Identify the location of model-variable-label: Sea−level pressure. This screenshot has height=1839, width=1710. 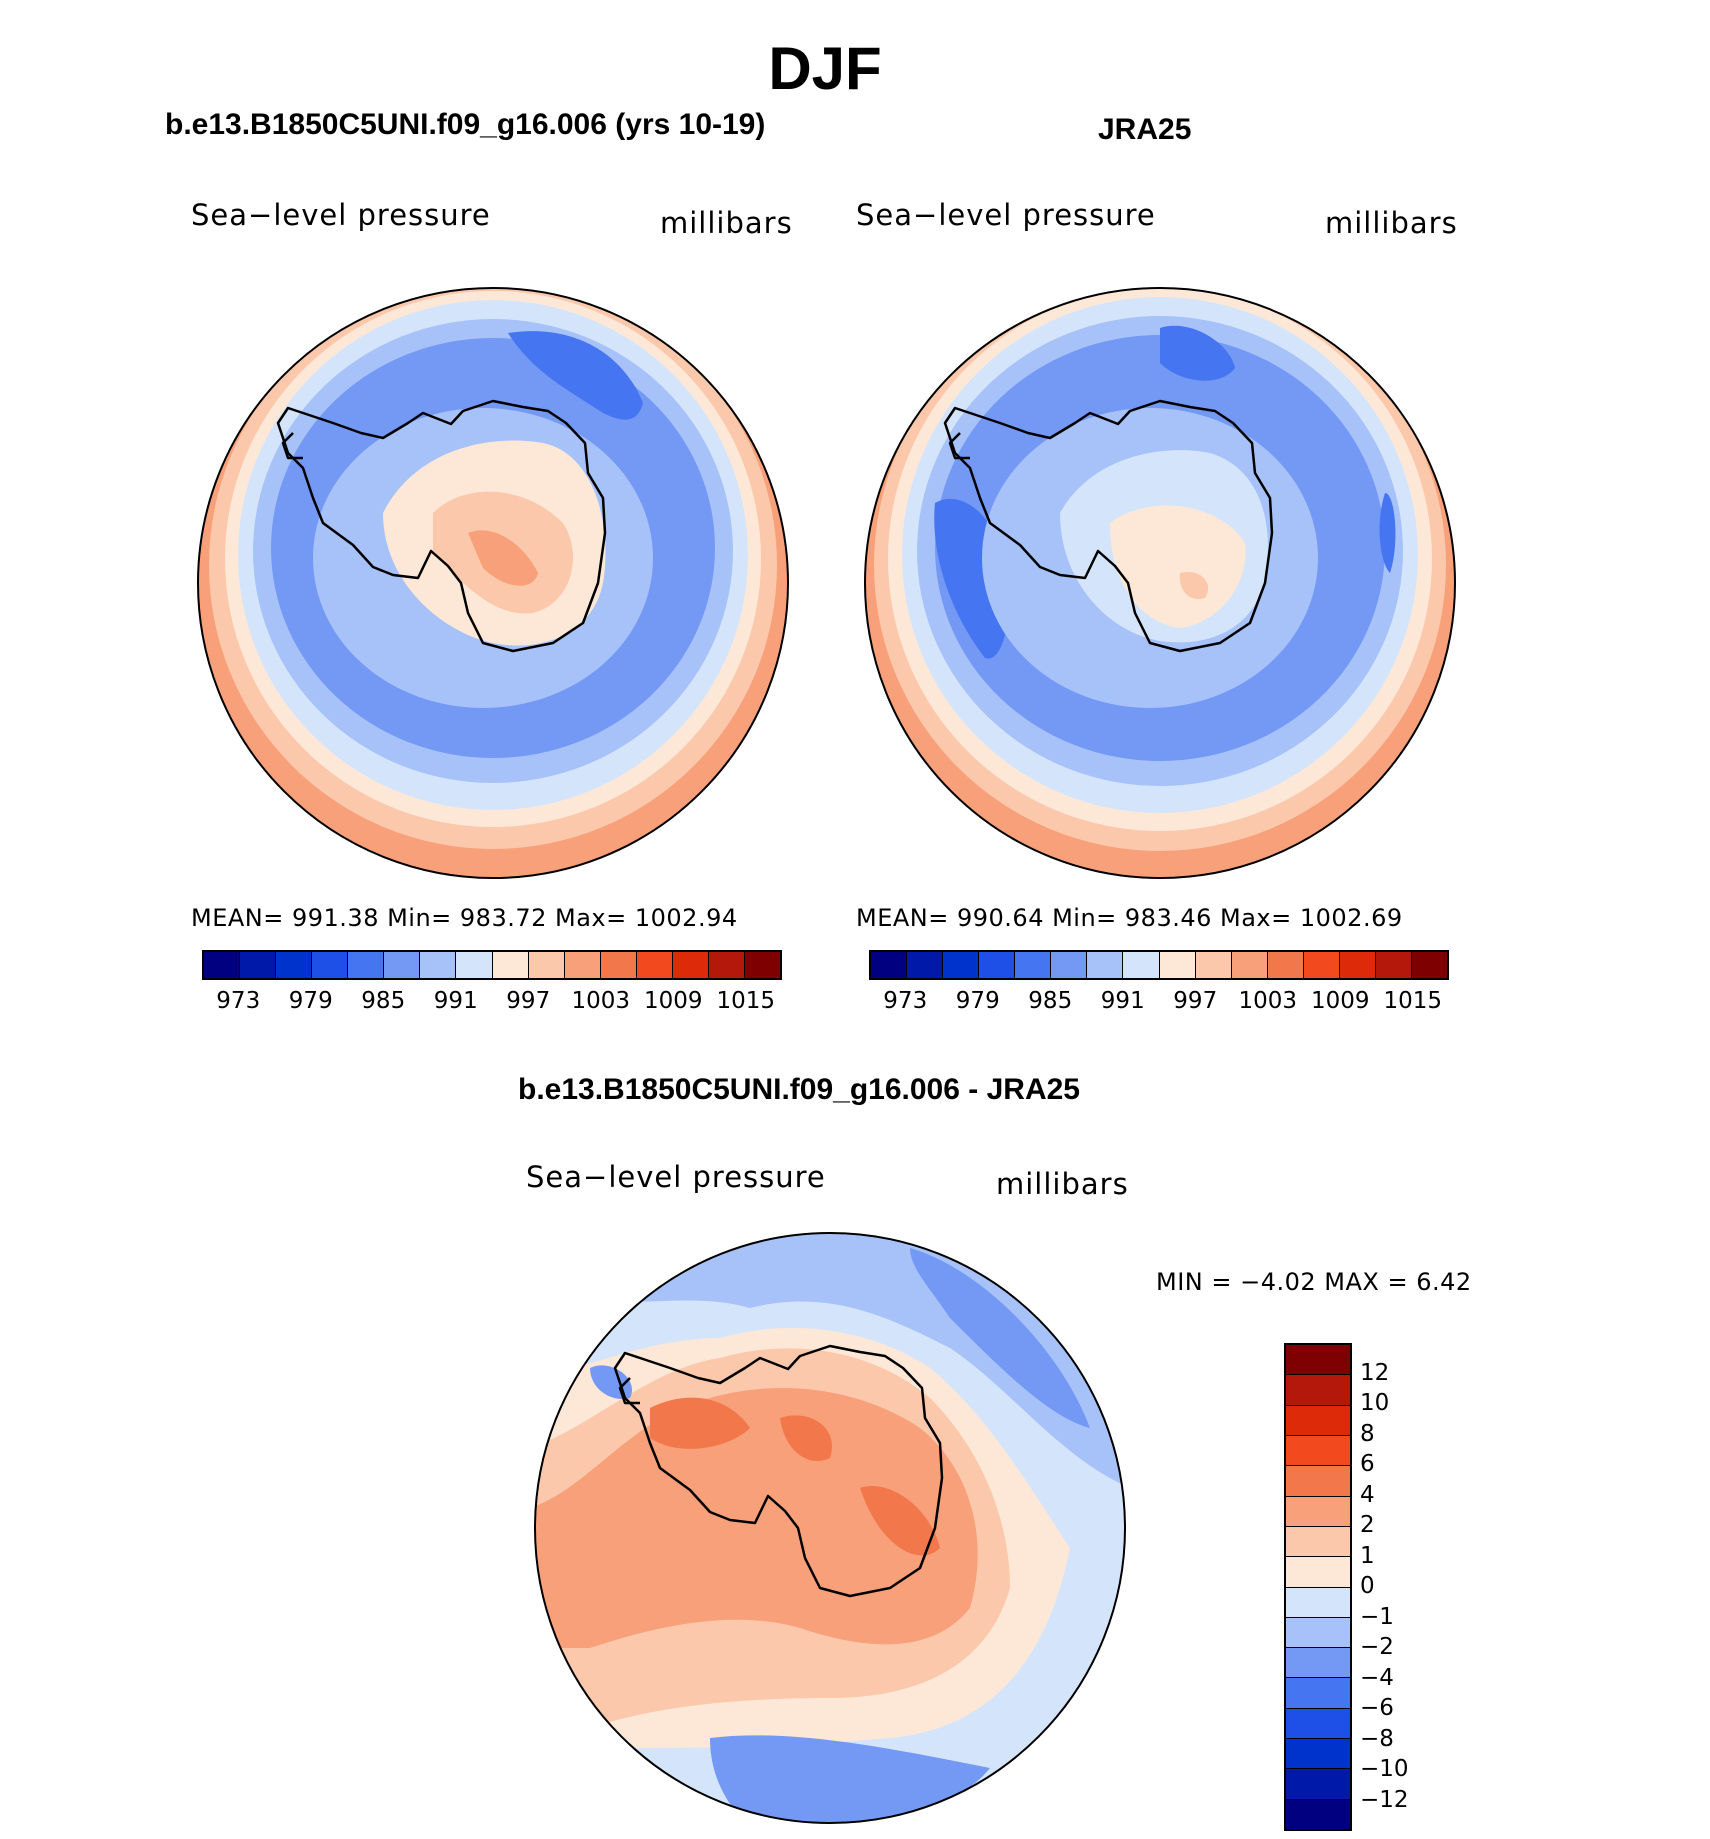
(341, 215).